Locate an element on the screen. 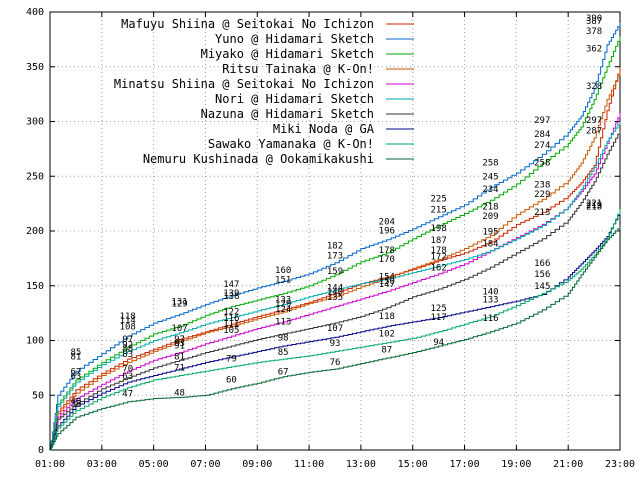 This screenshot has height=485, width=640. data-label: 209 is located at coordinates (490, 217).